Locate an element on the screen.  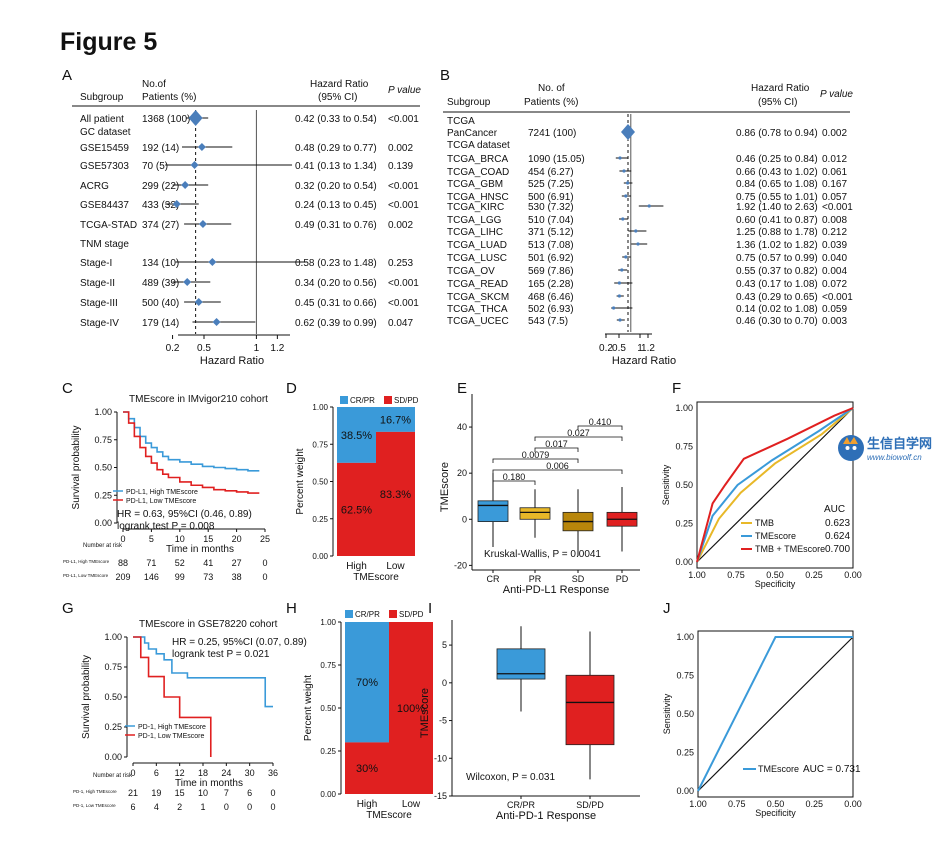
forest-row-p: 0.012 is located at coordinates (834, 159).